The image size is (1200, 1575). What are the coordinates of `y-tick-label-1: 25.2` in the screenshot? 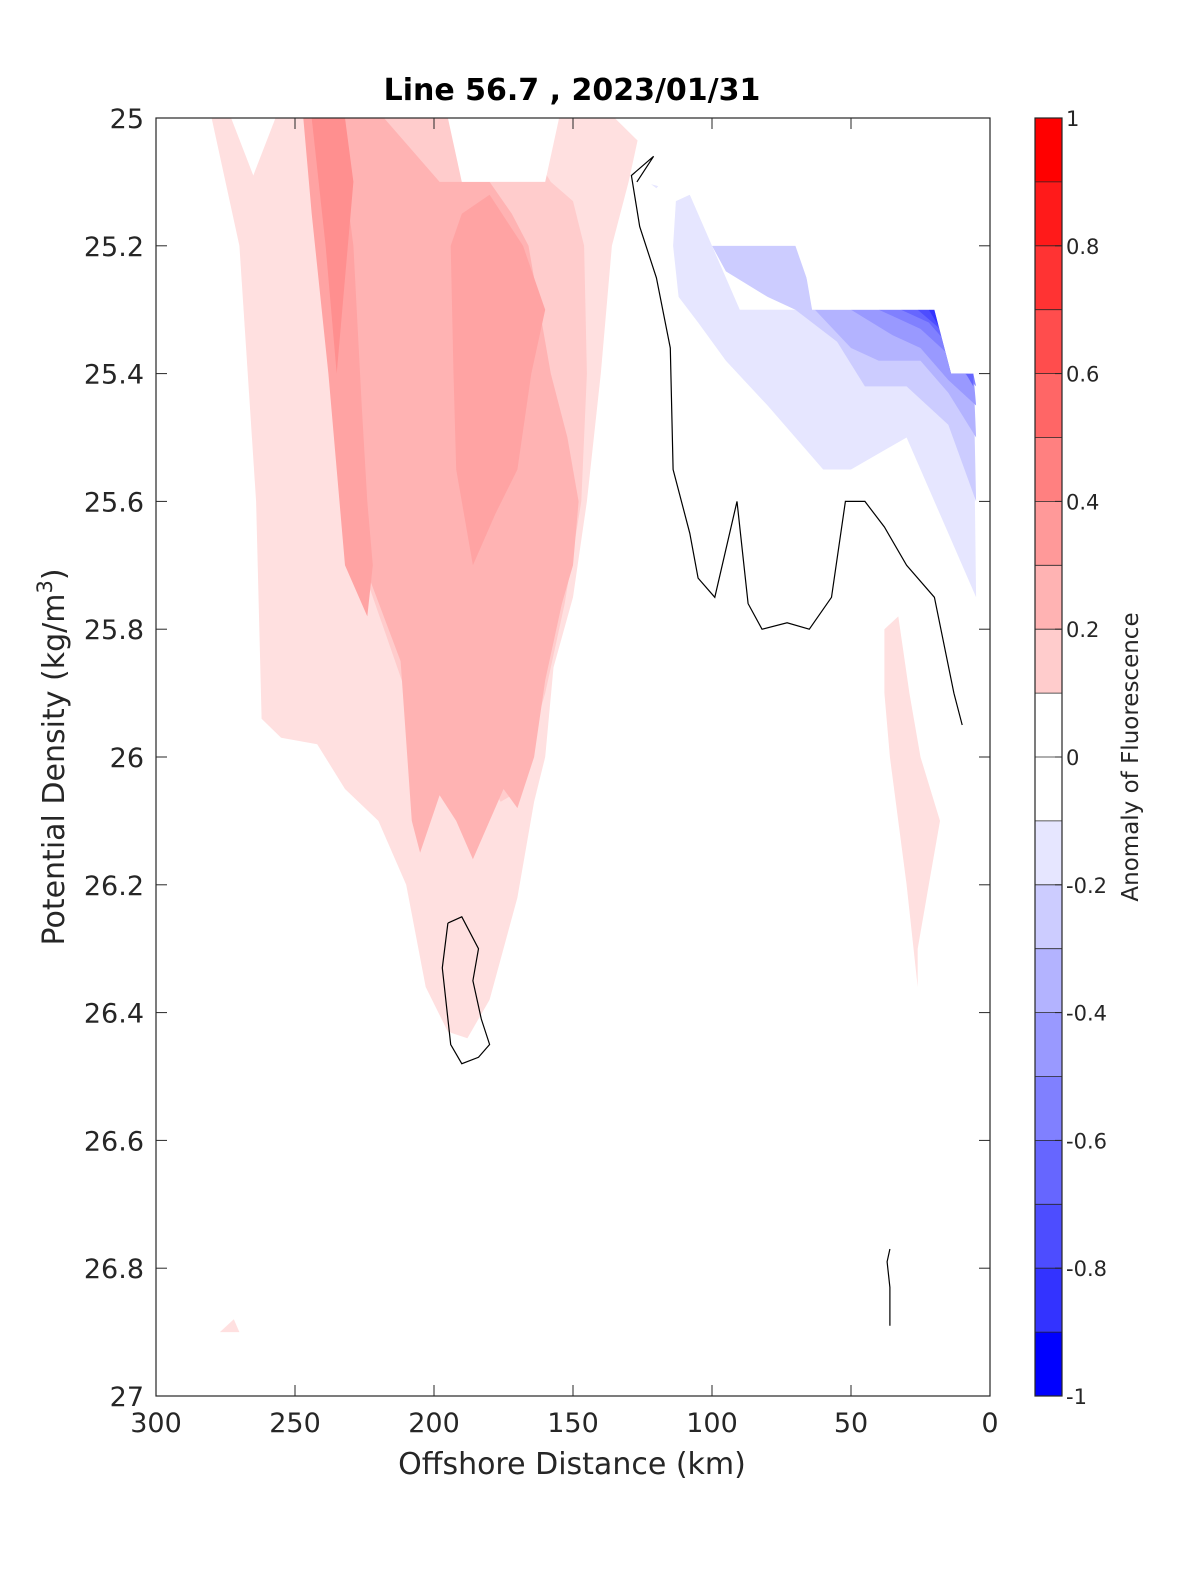 It's located at (114, 247).